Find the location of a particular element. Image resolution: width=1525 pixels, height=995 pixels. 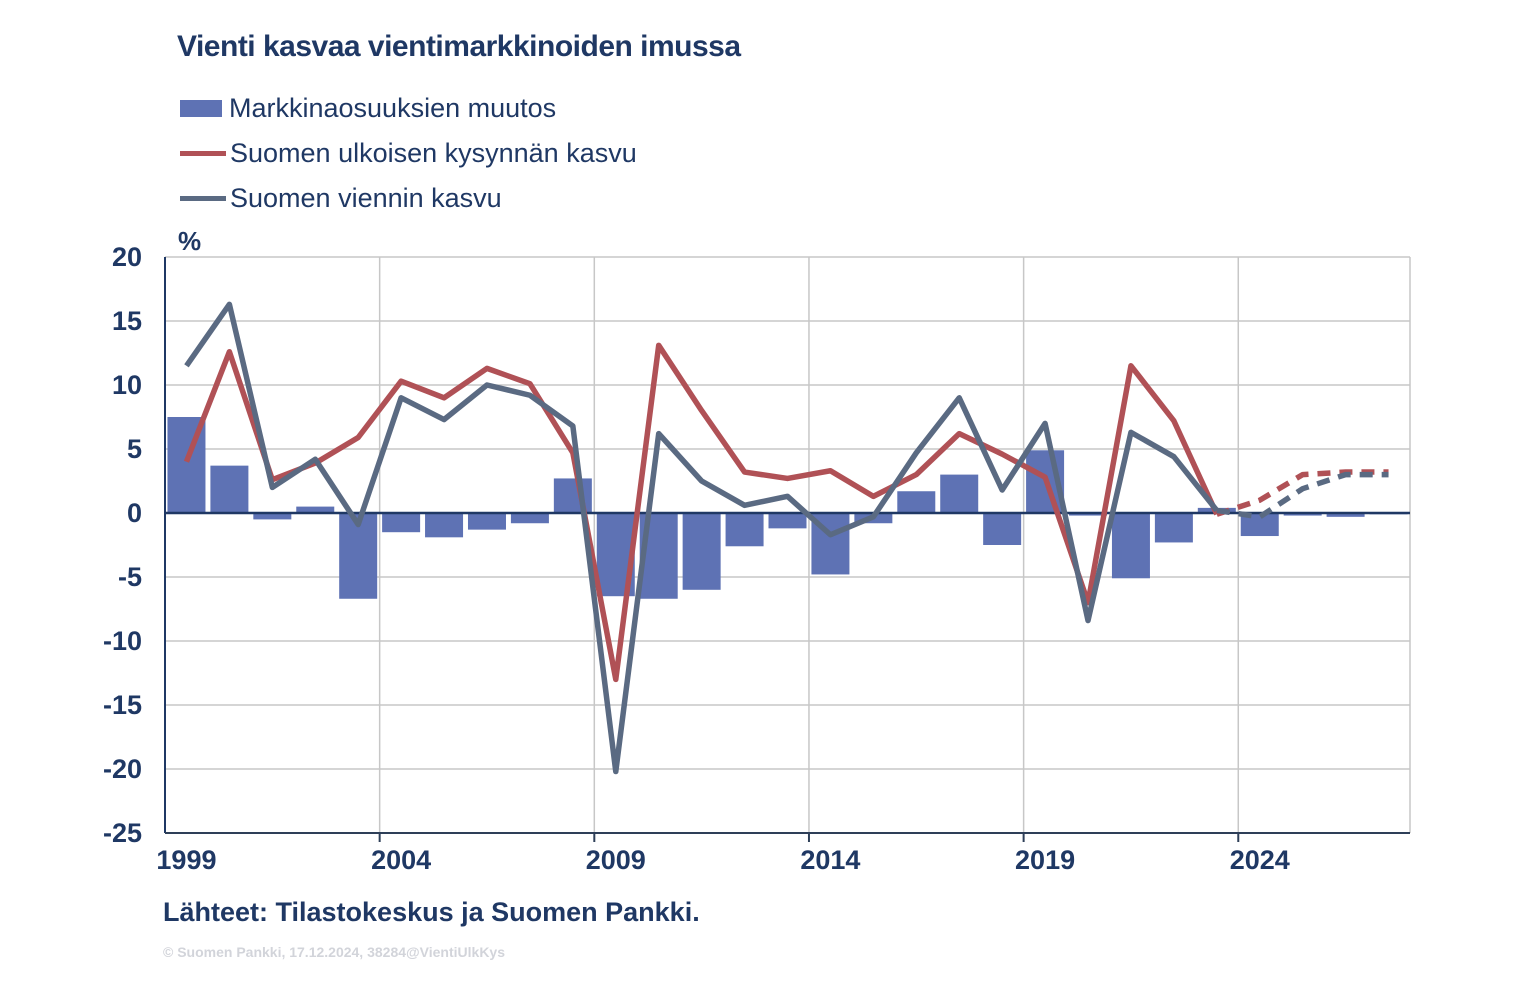

page-title: Vienti kasvaa vientimarkkinoiden imussa is located at coordinates (459, 46).